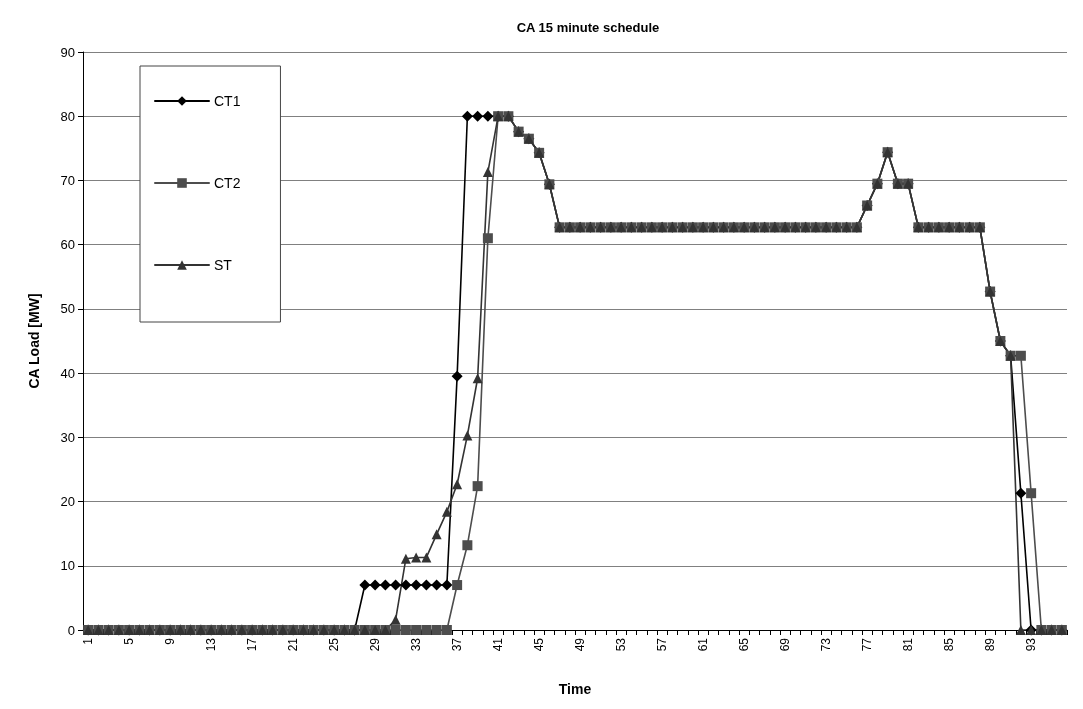  Describe the element at coordinates (170, 641) in the screenshot. I see `x-tick-label: 9` at that location.